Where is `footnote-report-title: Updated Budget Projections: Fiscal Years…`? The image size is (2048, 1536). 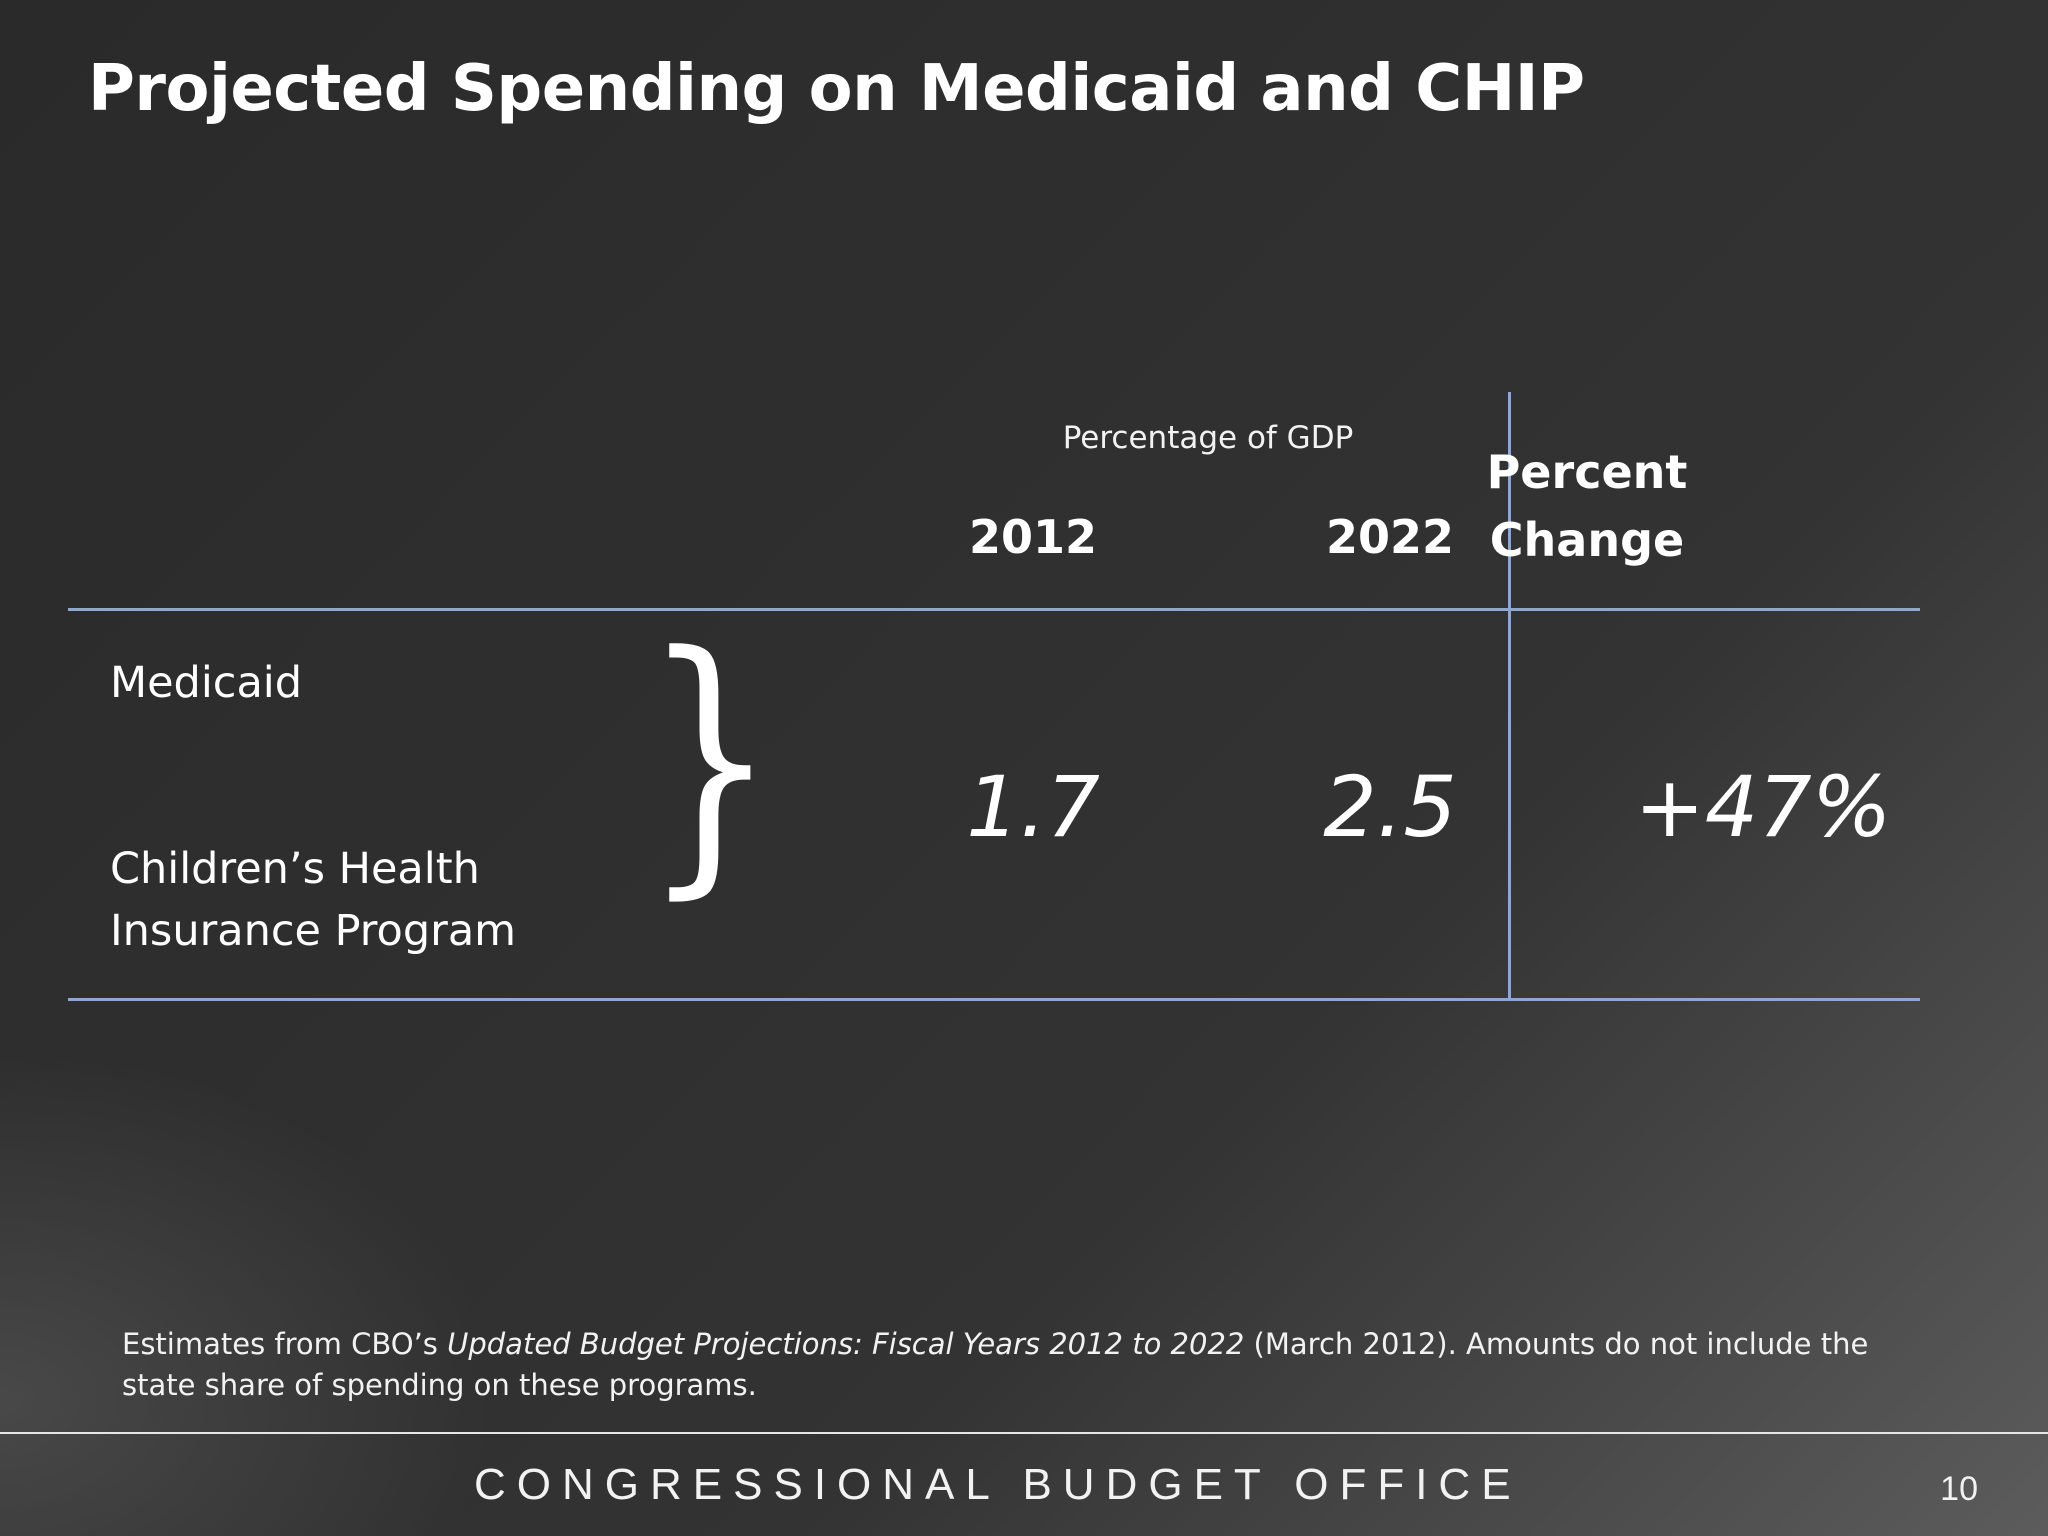
footnote-report-title: Updated Budget Projections: Fiscal Years… is located at coordinates (846, 1344).